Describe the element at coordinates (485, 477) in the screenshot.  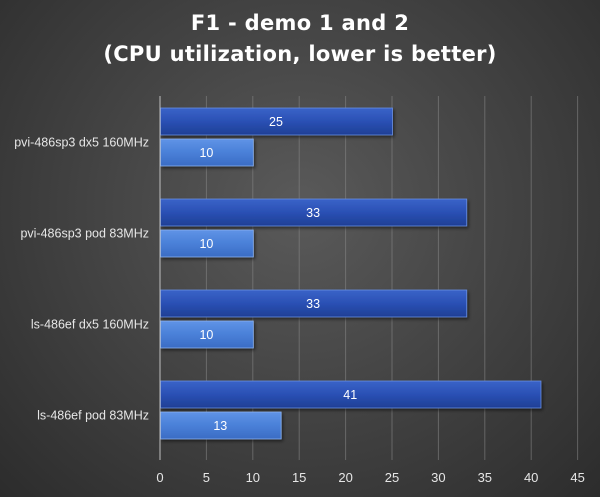
I see `x-tick-label-35: 35` at that location.